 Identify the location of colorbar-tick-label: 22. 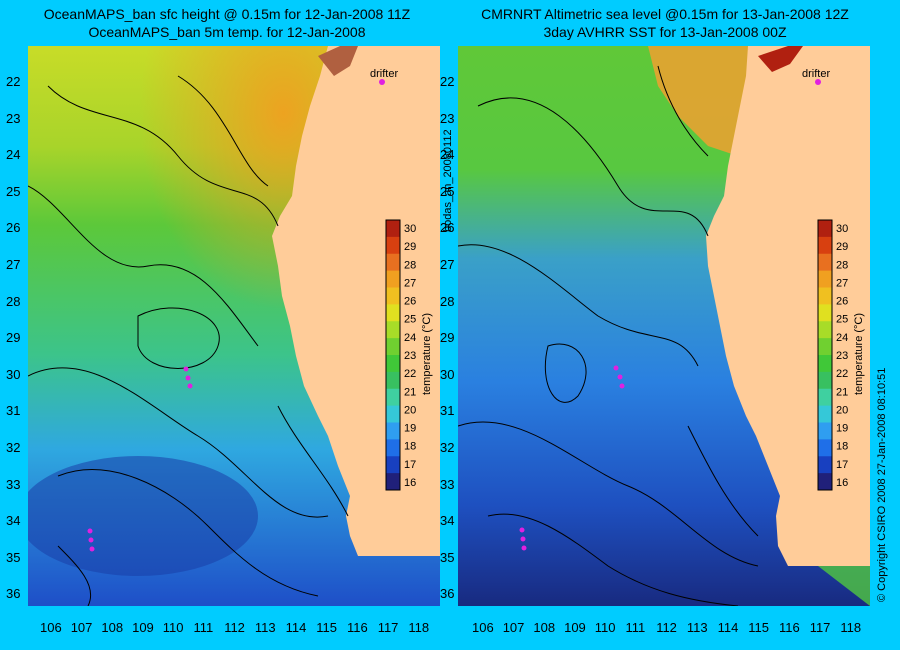
(842, 374).